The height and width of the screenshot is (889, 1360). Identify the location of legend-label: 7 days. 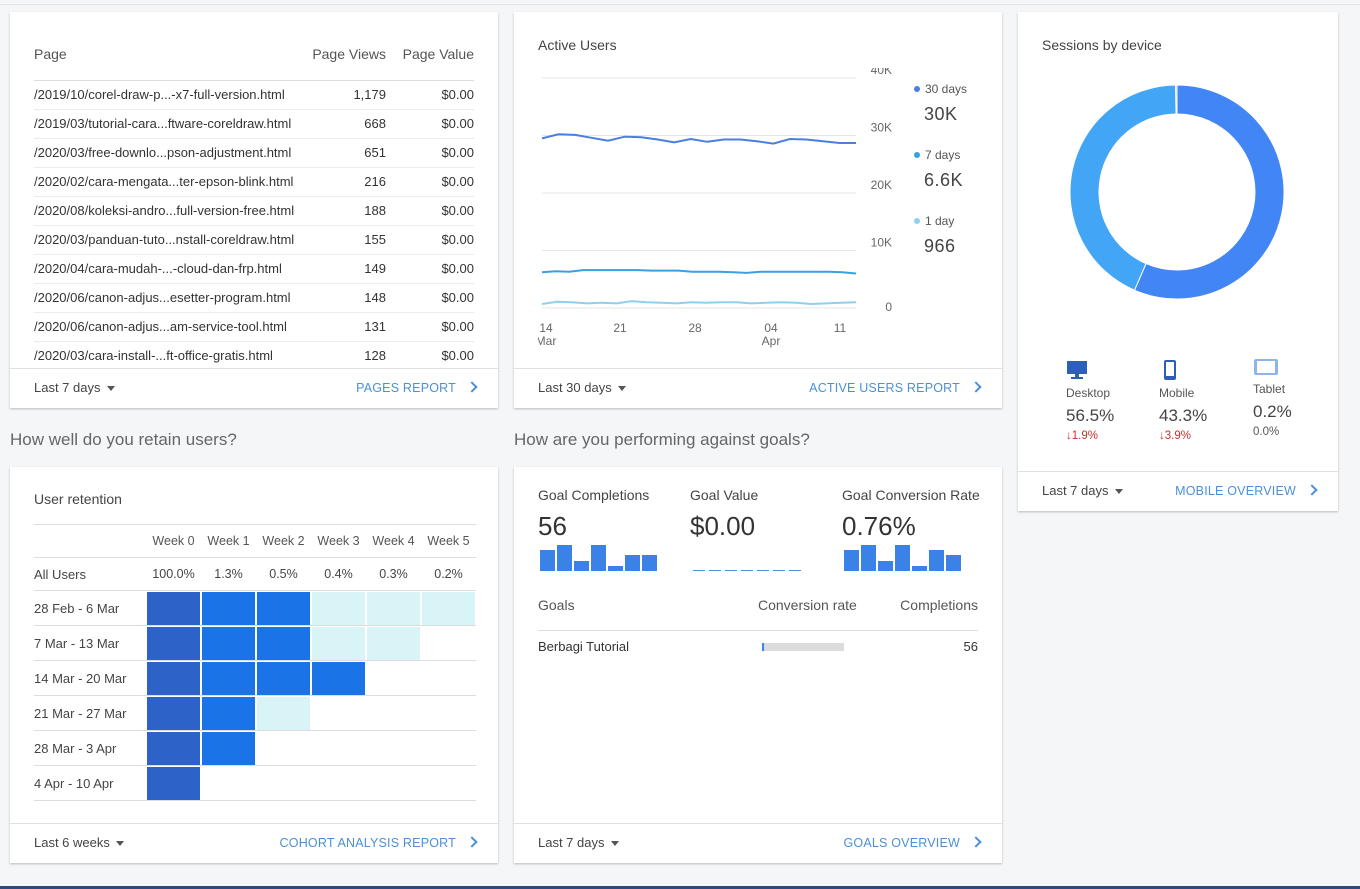
(938, 155).